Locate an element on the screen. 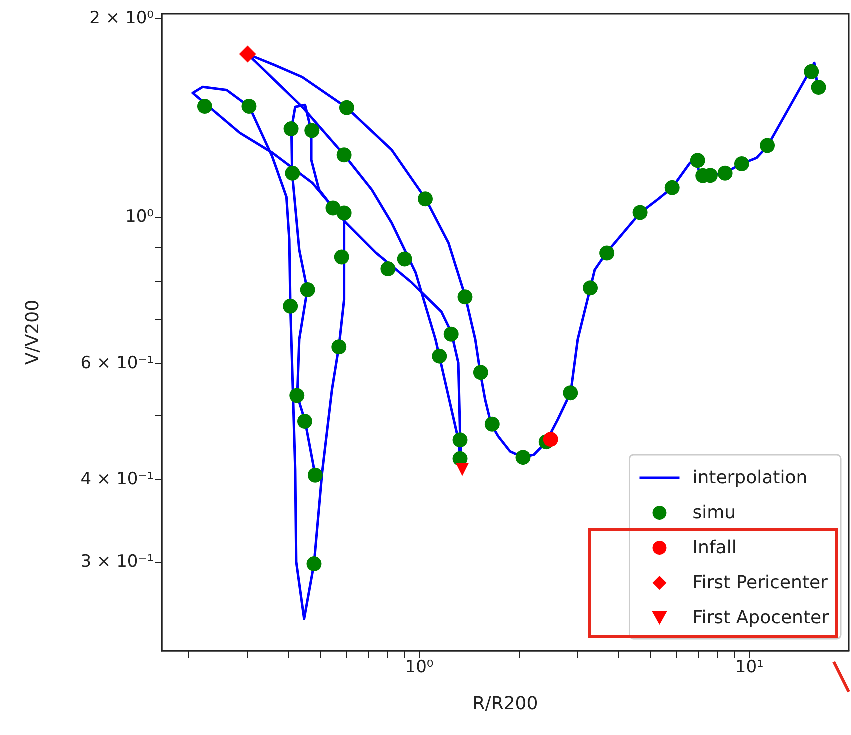 The width and height of the screenshot is (851, 735). x-tick-label: 10¹ is located at coordinates (749, 668).